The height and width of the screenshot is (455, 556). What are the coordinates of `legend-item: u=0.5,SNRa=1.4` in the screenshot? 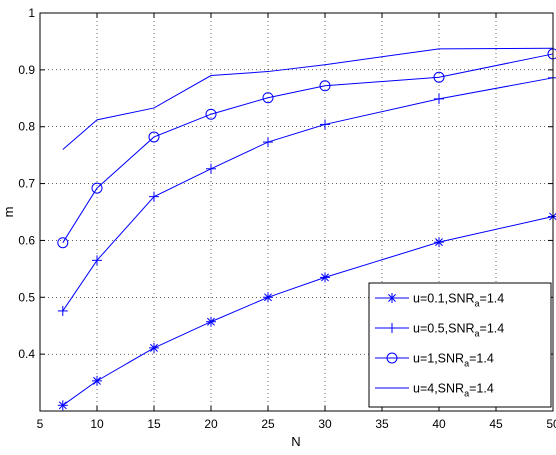 It's located at (439, 330).